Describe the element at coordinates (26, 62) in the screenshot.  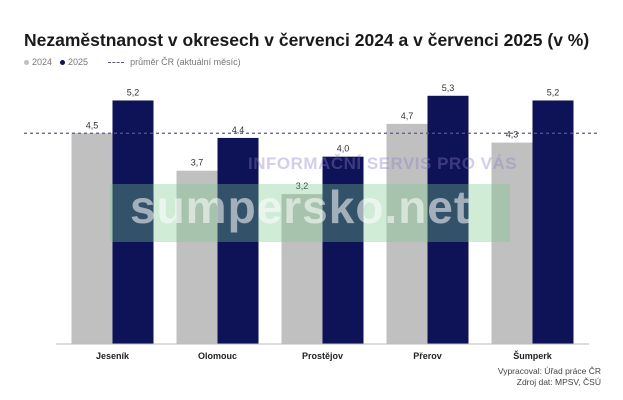
I see `legend-swatch-2024` at that location.